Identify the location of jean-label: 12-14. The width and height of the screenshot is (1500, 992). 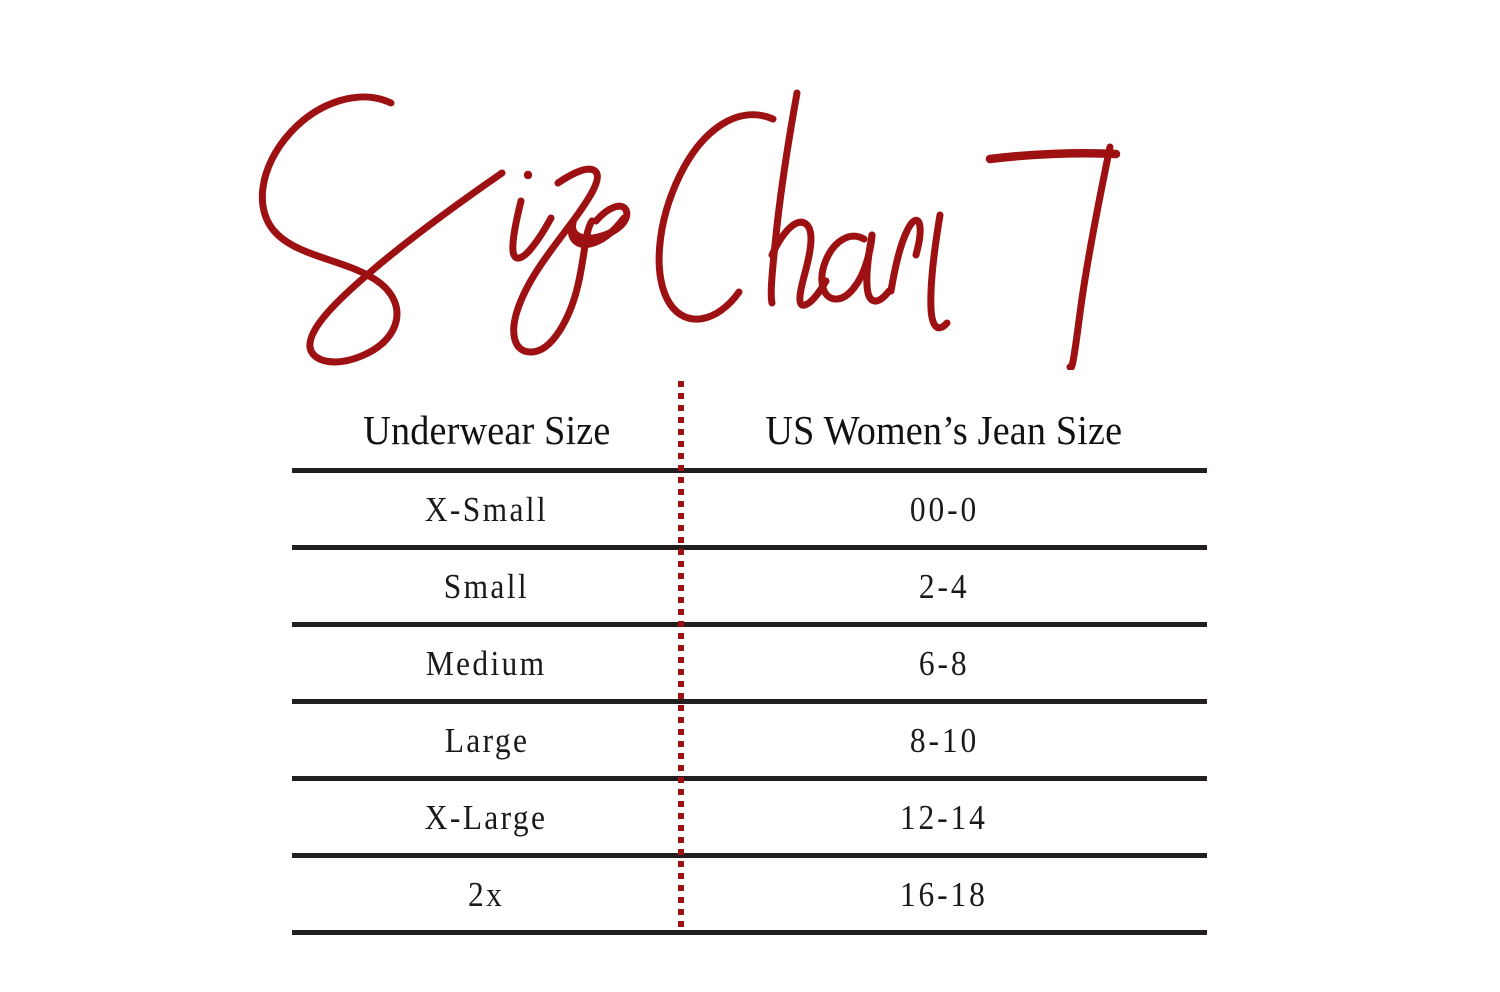
(944, 817).